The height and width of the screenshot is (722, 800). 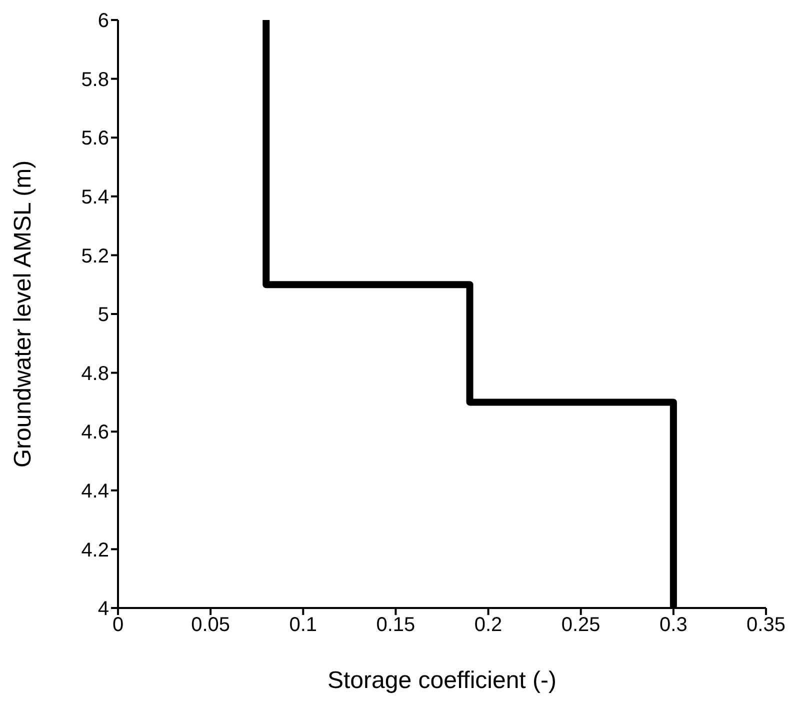 I want to click on y-tick-label: 4.2, so click(x=95, y=550).